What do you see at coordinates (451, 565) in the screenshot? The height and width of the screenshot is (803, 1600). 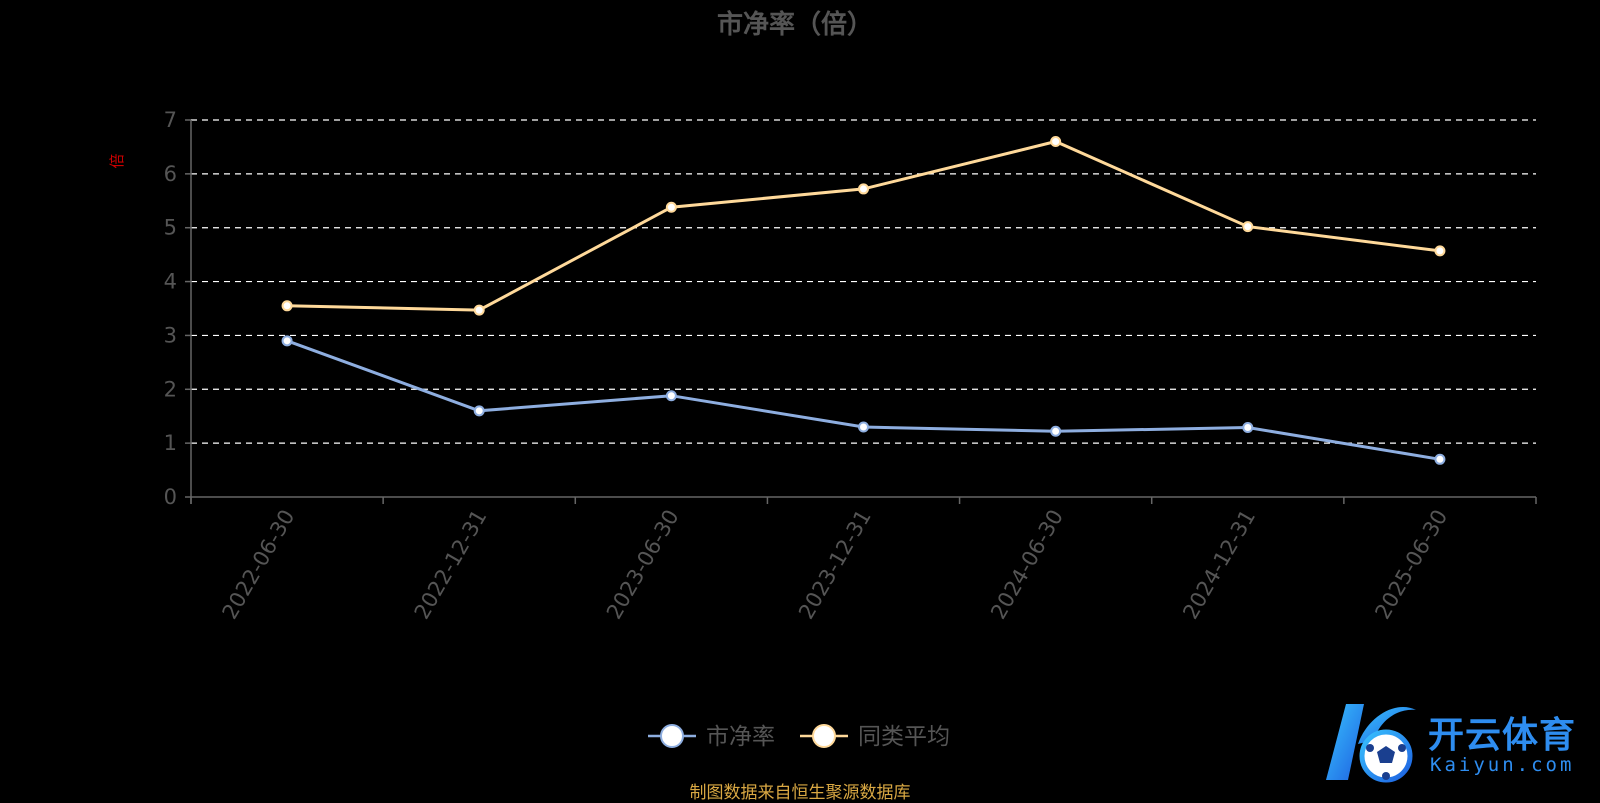 I see `x-tick-label: 2022-12-31` at bounding box center [451, 565].